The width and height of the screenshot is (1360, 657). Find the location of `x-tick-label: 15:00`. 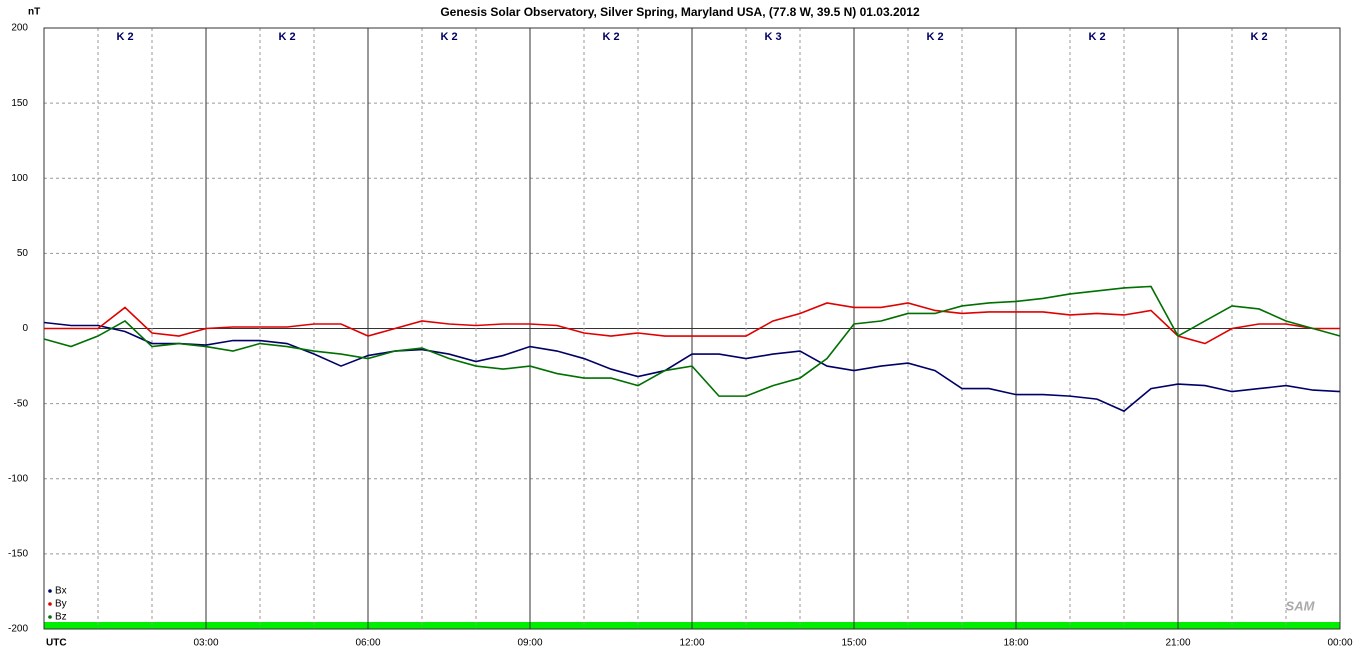

x-tick-label: 15:00 is located at coordinates (853, 643).